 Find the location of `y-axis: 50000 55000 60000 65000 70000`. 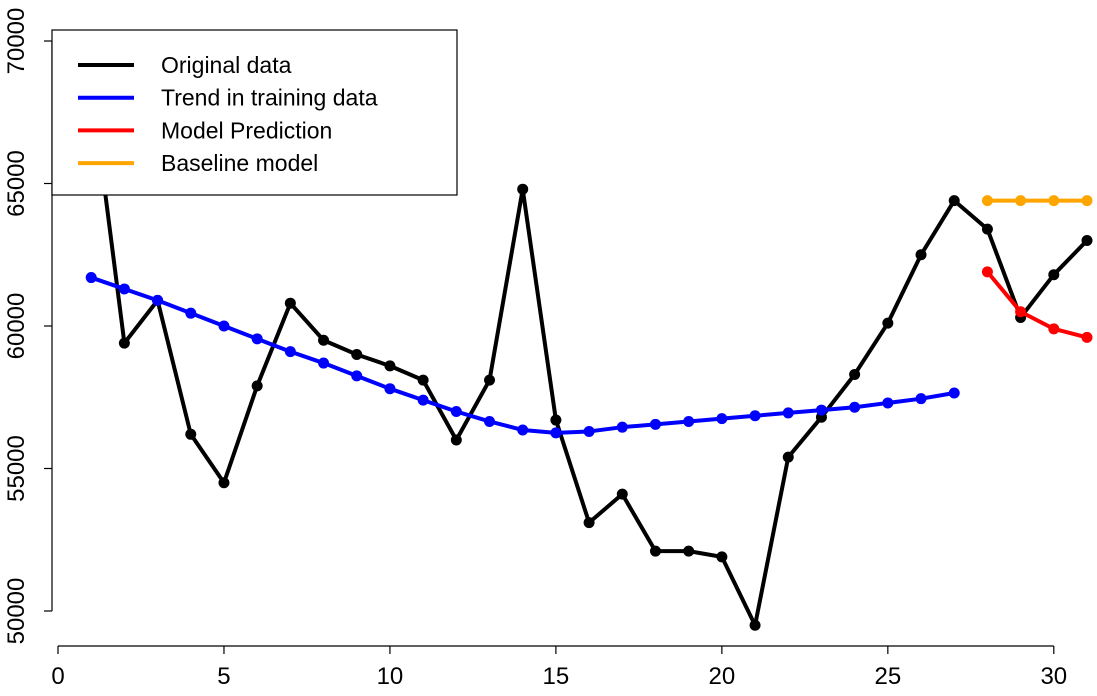

y-axis: 50000 55000 60000 65000 70000 is located at coordinates (28, 326).